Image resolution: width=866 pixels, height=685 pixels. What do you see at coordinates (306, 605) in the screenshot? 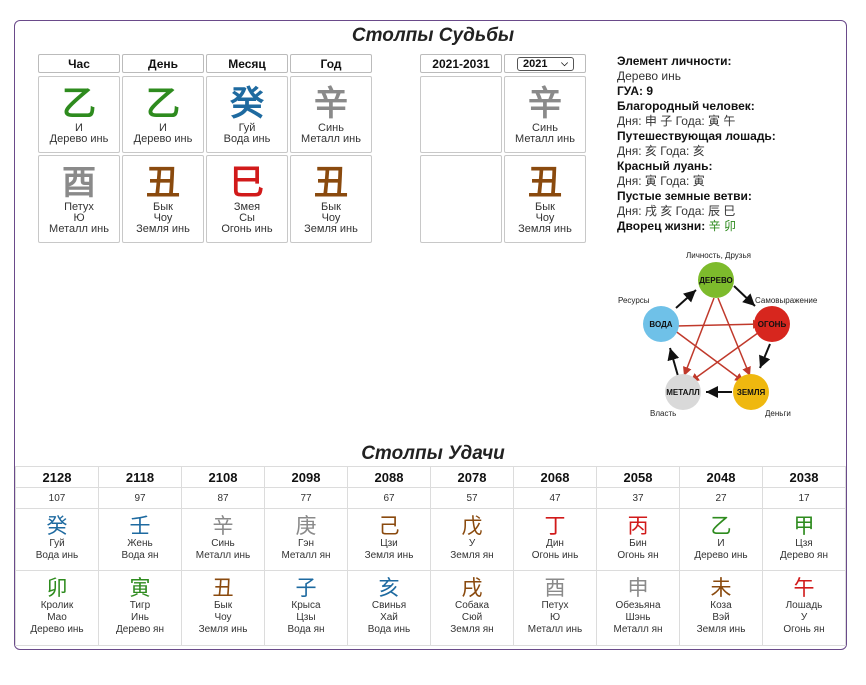
I see `luck-branch-animal: Крыса` at bounding box center [306, 605].